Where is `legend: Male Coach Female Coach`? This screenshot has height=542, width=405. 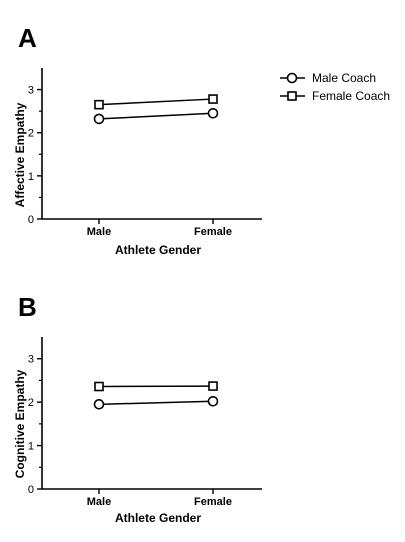 legend: Male Coach Female Coach is located at coordinates (335, 87).